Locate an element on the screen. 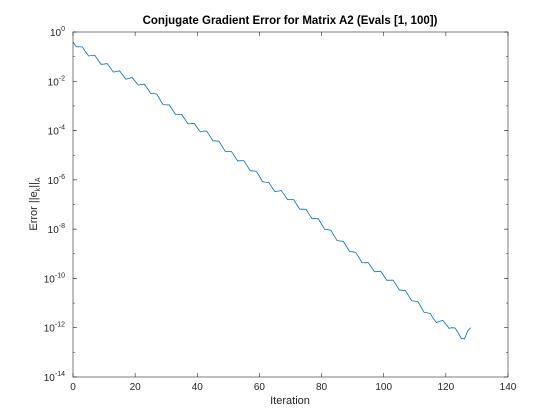 The width and height of the screenshot is (560, 420). x-tick-label: 80 is located at coordinates (322, 387).